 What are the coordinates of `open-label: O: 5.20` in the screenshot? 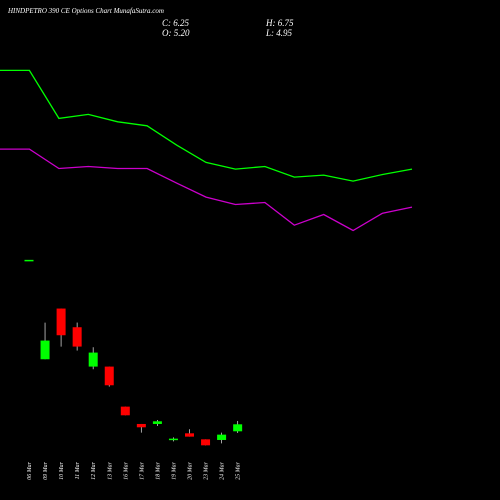 It's located at (176, 33).